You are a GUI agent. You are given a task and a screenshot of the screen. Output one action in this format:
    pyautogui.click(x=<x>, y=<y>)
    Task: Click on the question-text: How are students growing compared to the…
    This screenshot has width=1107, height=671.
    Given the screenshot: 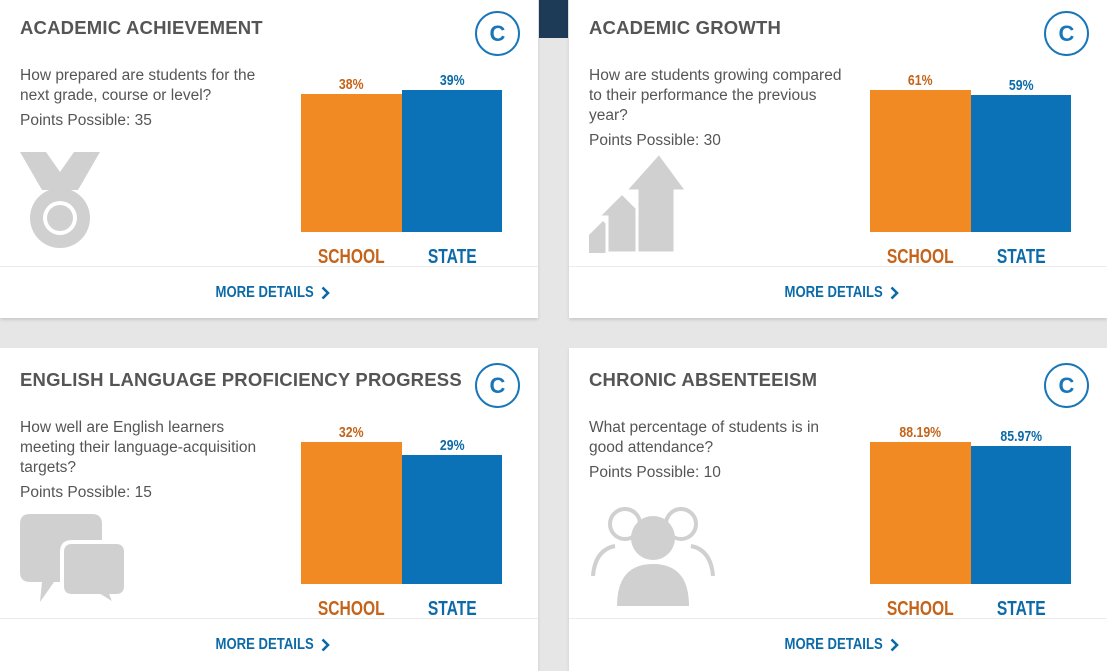 What is the action you would take?
    pyautogui.click(x=715, y=95)
    